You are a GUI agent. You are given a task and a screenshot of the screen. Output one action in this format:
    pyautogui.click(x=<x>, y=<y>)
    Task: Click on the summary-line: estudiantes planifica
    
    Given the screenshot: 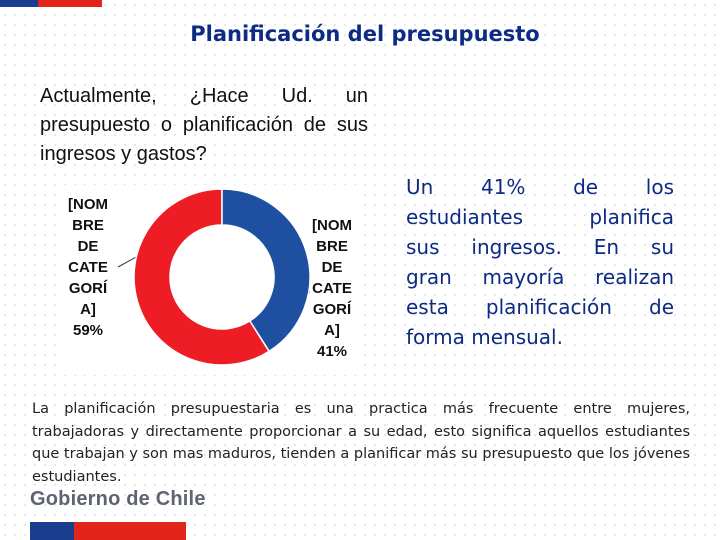 What is the action you would take?
    pyautogui.click(x=540, y=217)
    